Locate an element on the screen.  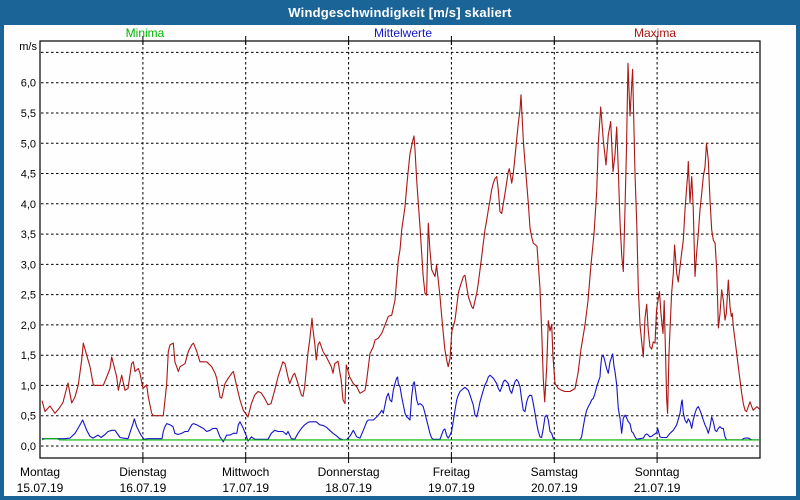
day-name-label: Donnerstag is located at coordinates (349, 472).